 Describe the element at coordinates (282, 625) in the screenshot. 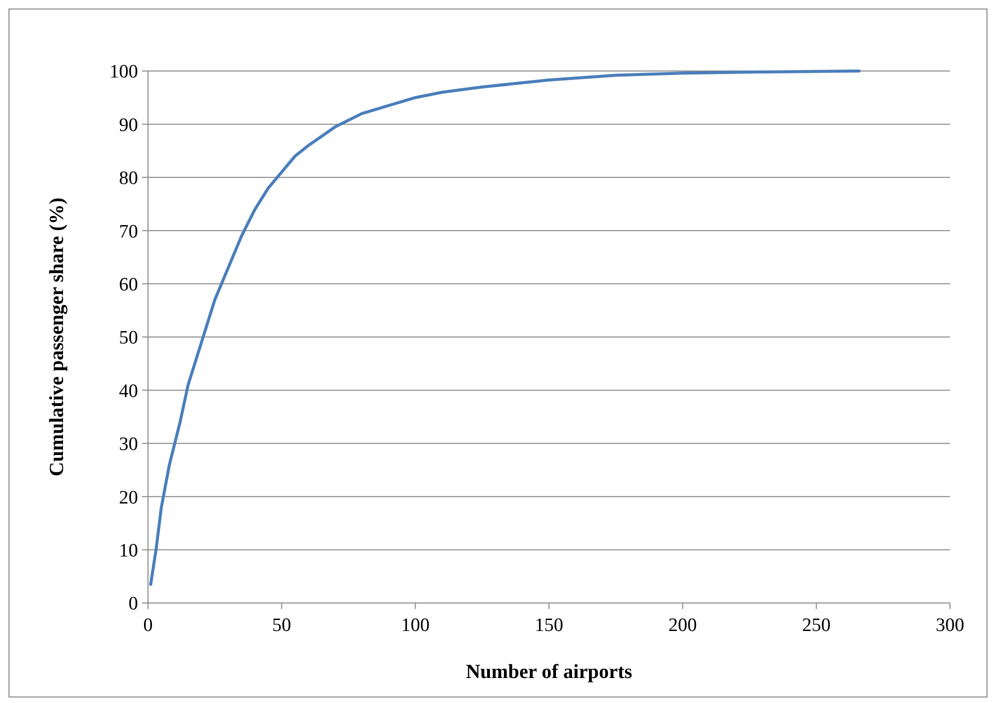

I see `x-tick-label: 50` at that location.